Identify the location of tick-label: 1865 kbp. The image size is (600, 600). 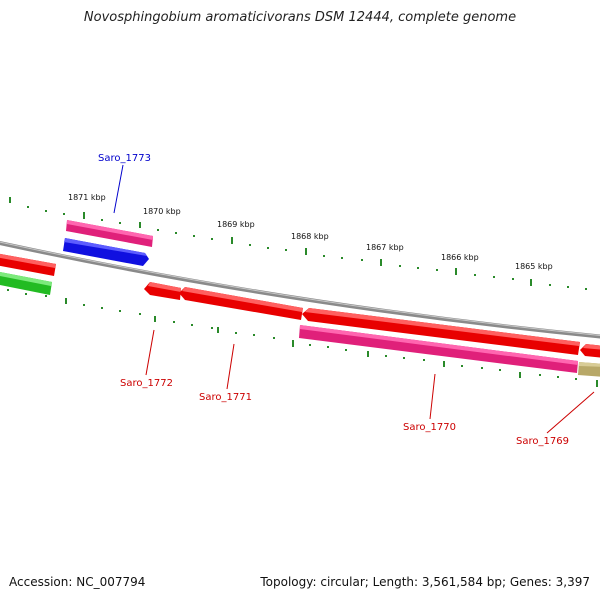
(534, 266).